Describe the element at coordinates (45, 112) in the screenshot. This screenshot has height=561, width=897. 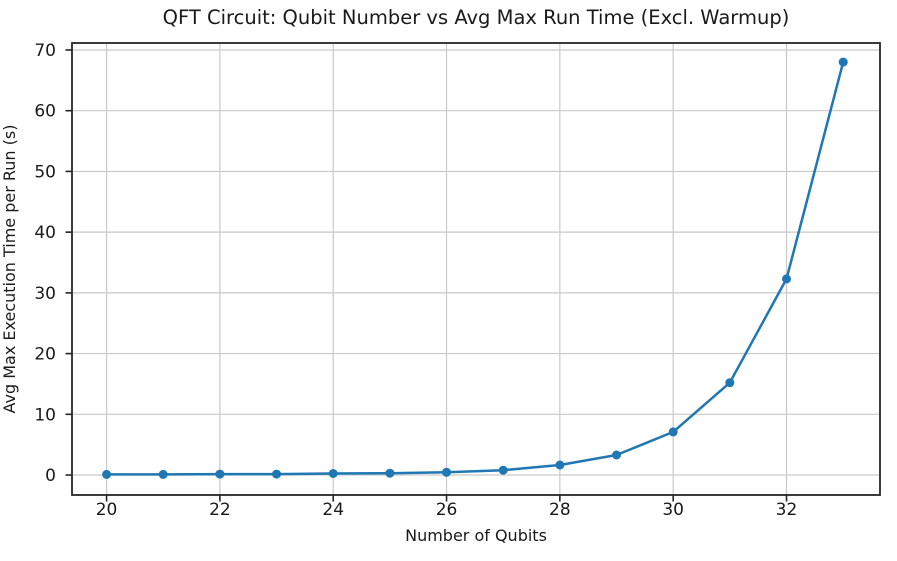
I see `y-tick-label: 60` at that location.